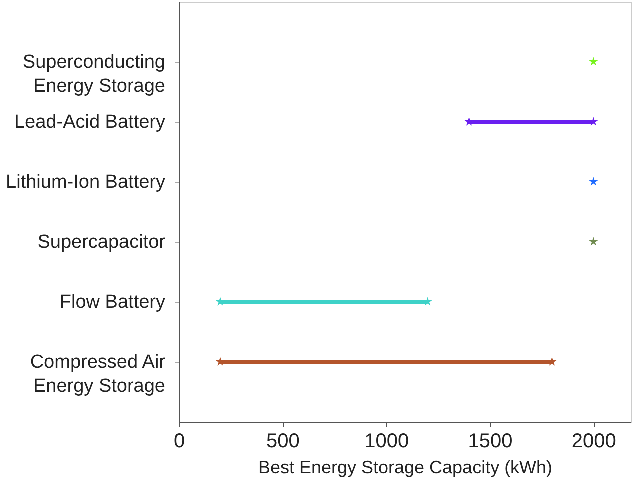  What do you see at coordinates (405, 468) in the screenshot?
I see `x-axis-title: Best Energy Storage Capacity (kWh)` at bounding box center [405, 468].